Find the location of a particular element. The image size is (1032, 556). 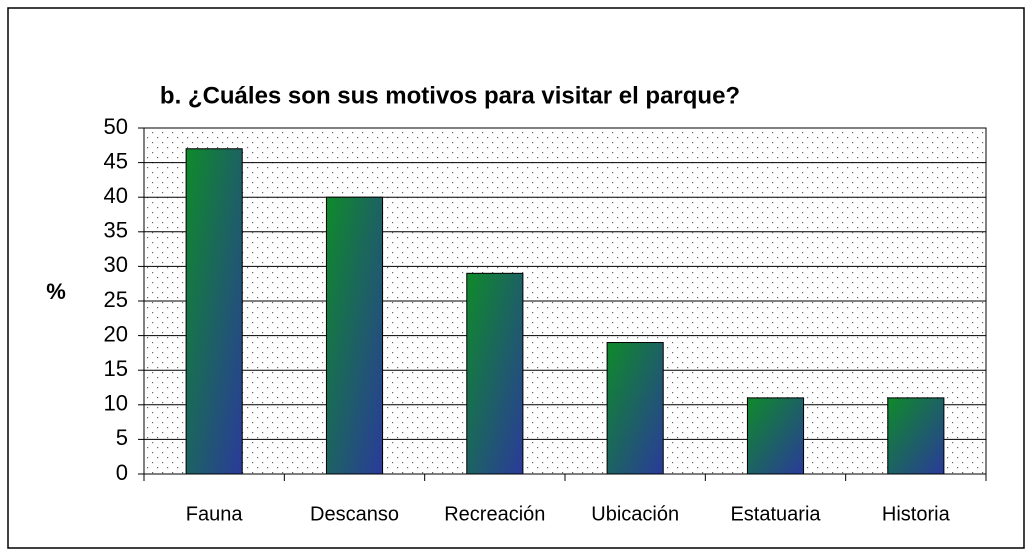

y-tick-label: 45 is located at coordinates (116, 160).